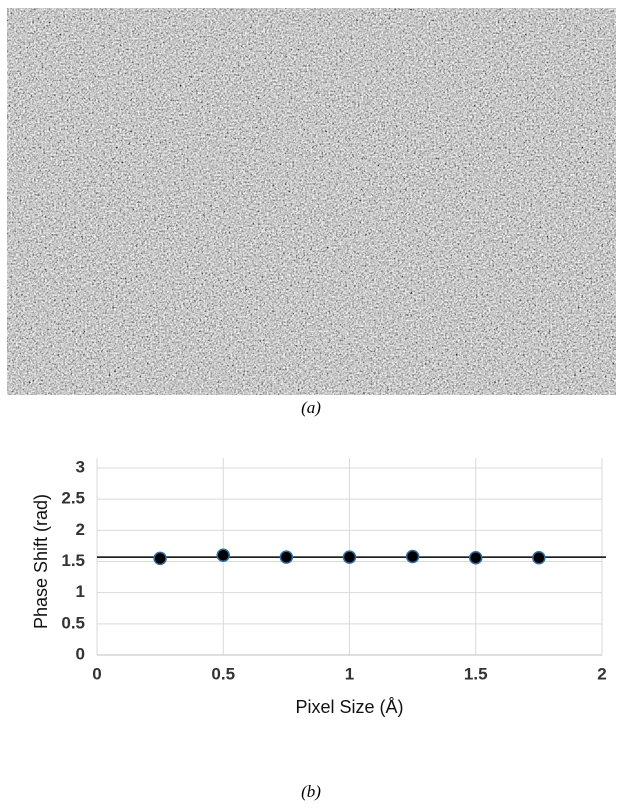 The height and width of the screenshot is (808, 623). Describe the element at coordinates (73, 622) in the screenshot. I see `y-tick-label: 0.5` at that location.